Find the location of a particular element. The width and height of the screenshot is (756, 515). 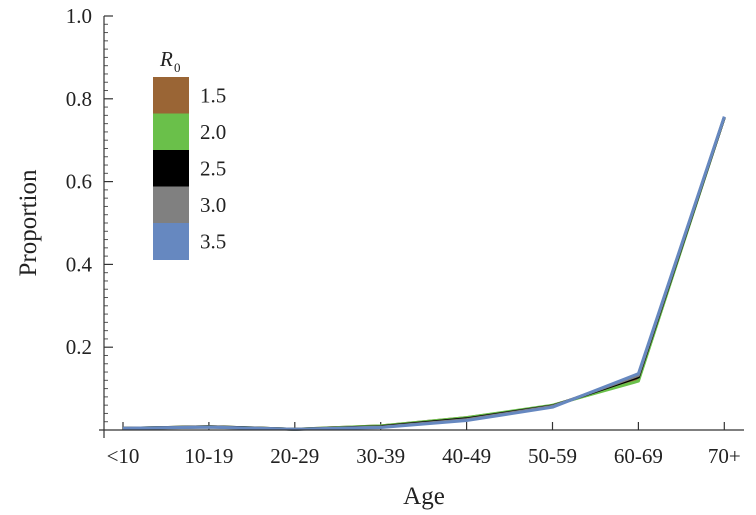

legend-title-subscript: 0 is located at coordinates (177, 67).